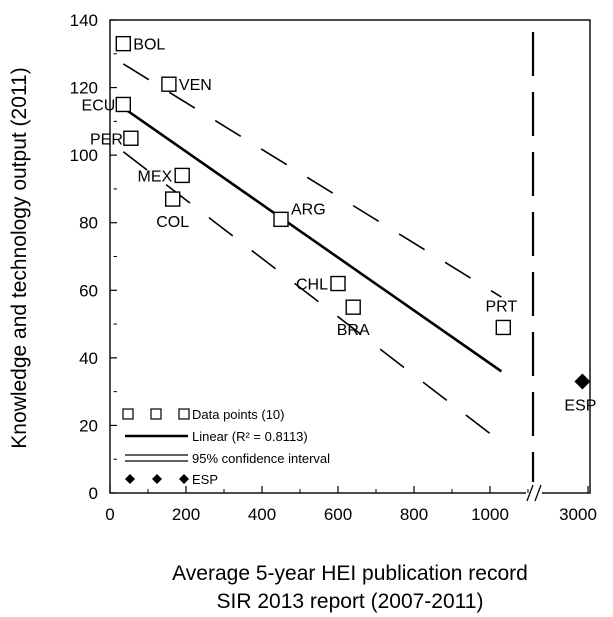  Describe the element at coordinates (88, 290) in the screenshot. I see `y-tick-label: 60` at that location.